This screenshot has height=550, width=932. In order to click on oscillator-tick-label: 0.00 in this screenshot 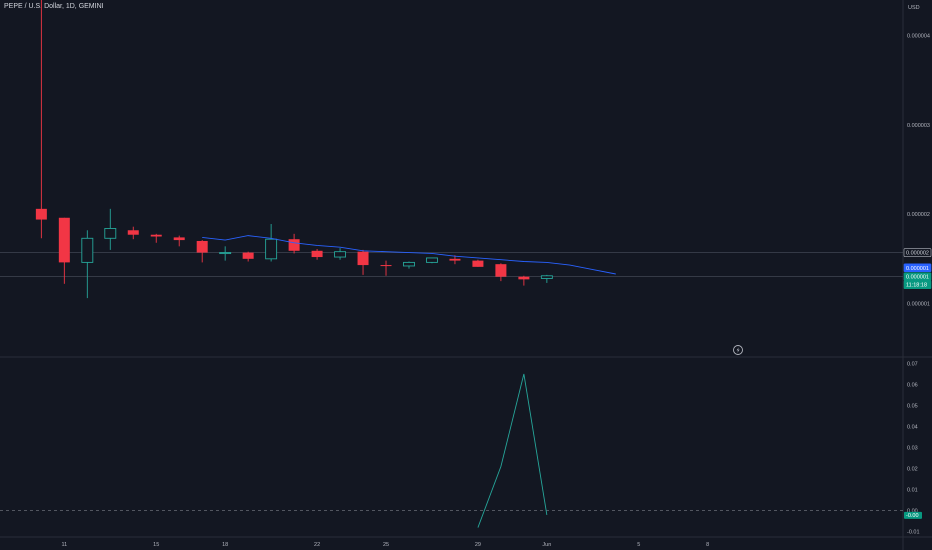, I will do `click(912, 512)`.